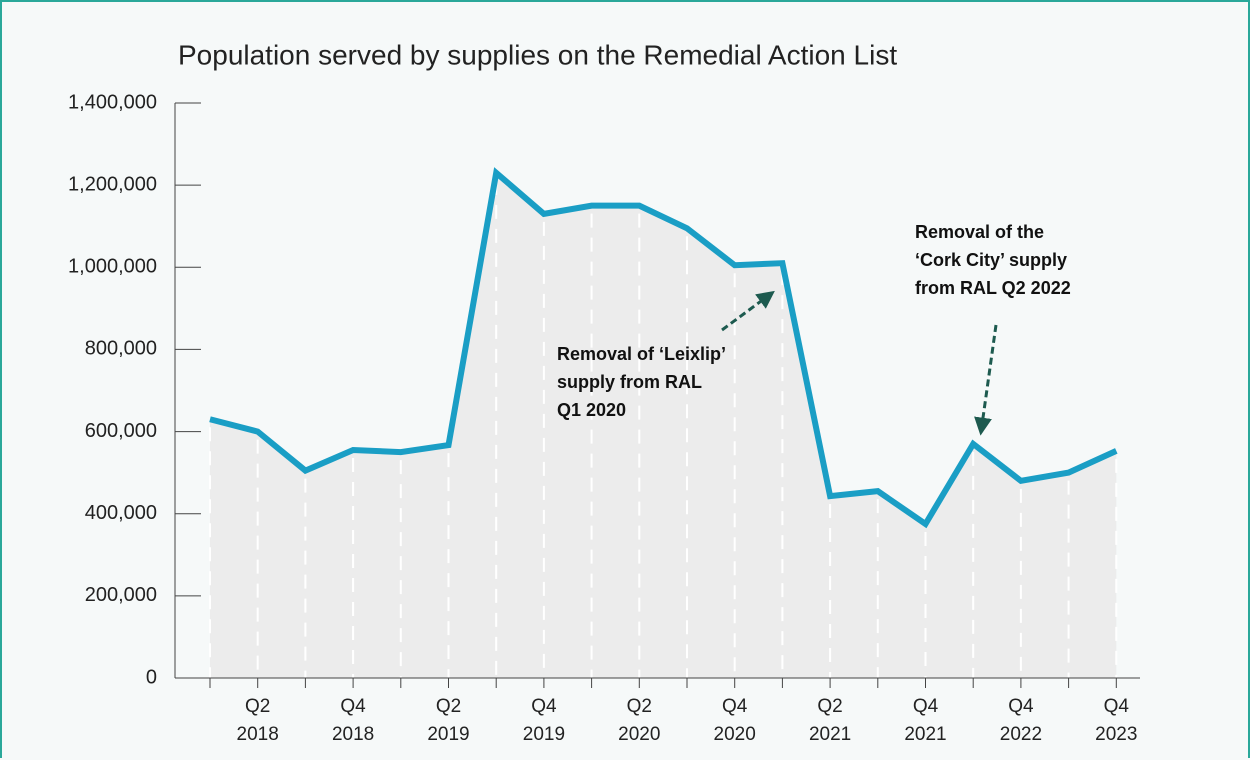 The image size is (1250, 760). What do you see at coordinates (448, 720) in the screenshot?
I see `x-tick-label: Q2 2019` at bounding box center [448, 720].